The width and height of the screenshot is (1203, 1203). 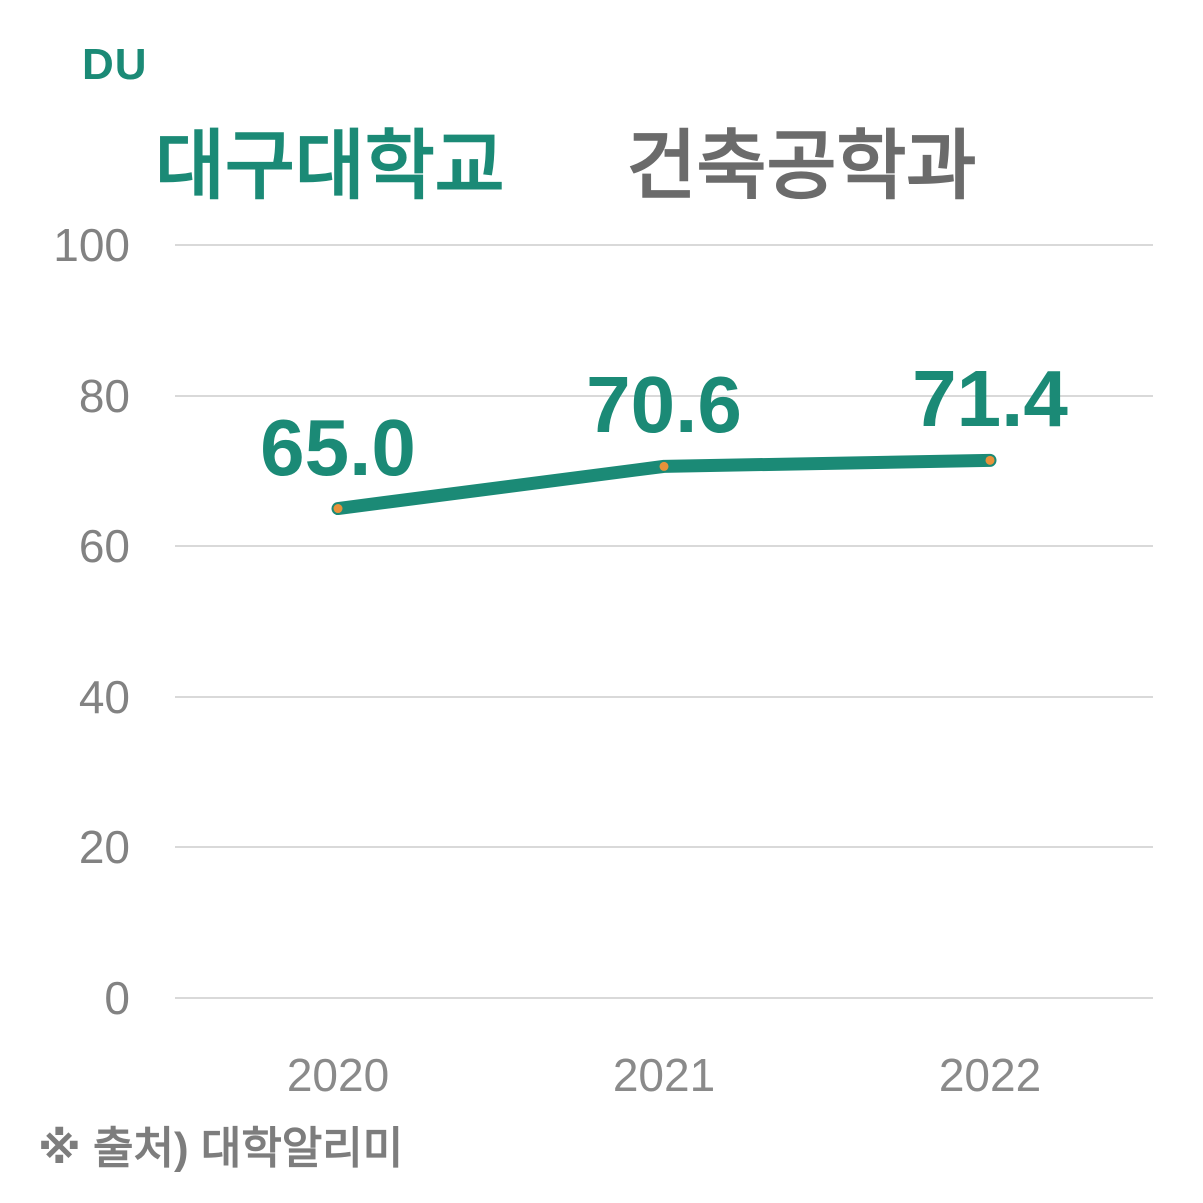 I want to click on data-point-label-2022: 71.4, so click(x=990, y=399).